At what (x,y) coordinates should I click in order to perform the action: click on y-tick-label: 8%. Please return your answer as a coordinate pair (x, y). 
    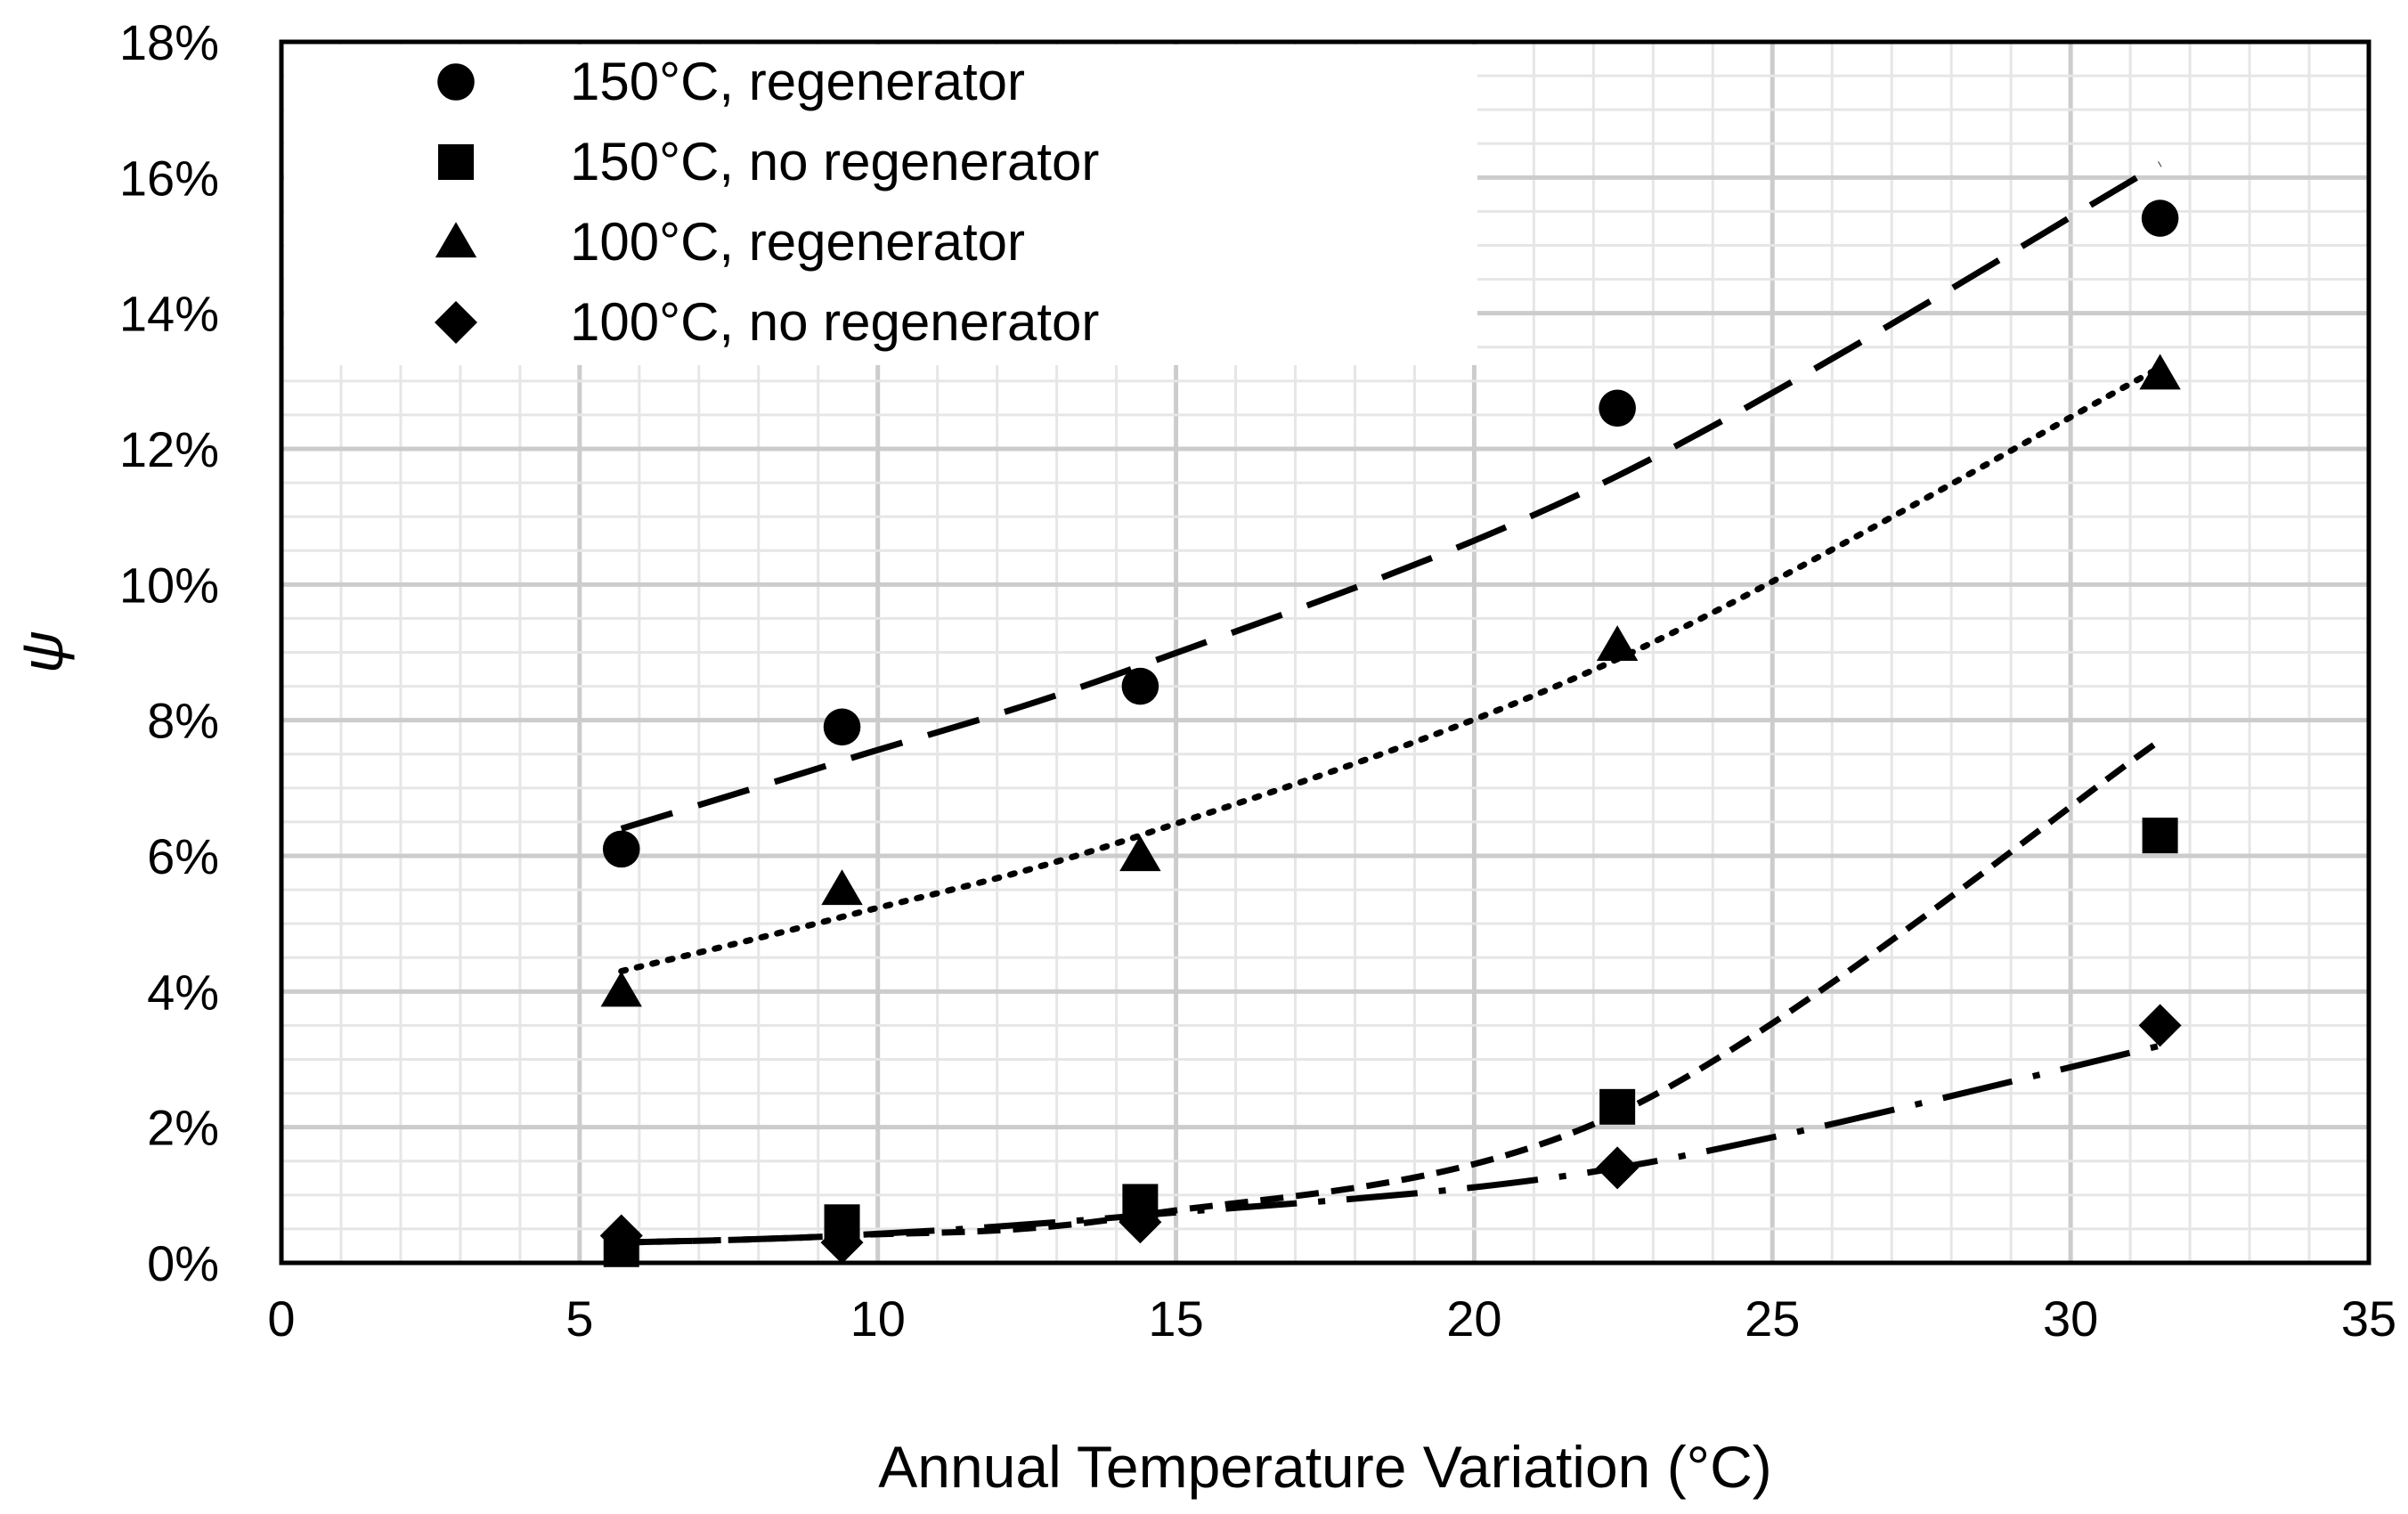
    Looking at the image, I should click on (183, 721).